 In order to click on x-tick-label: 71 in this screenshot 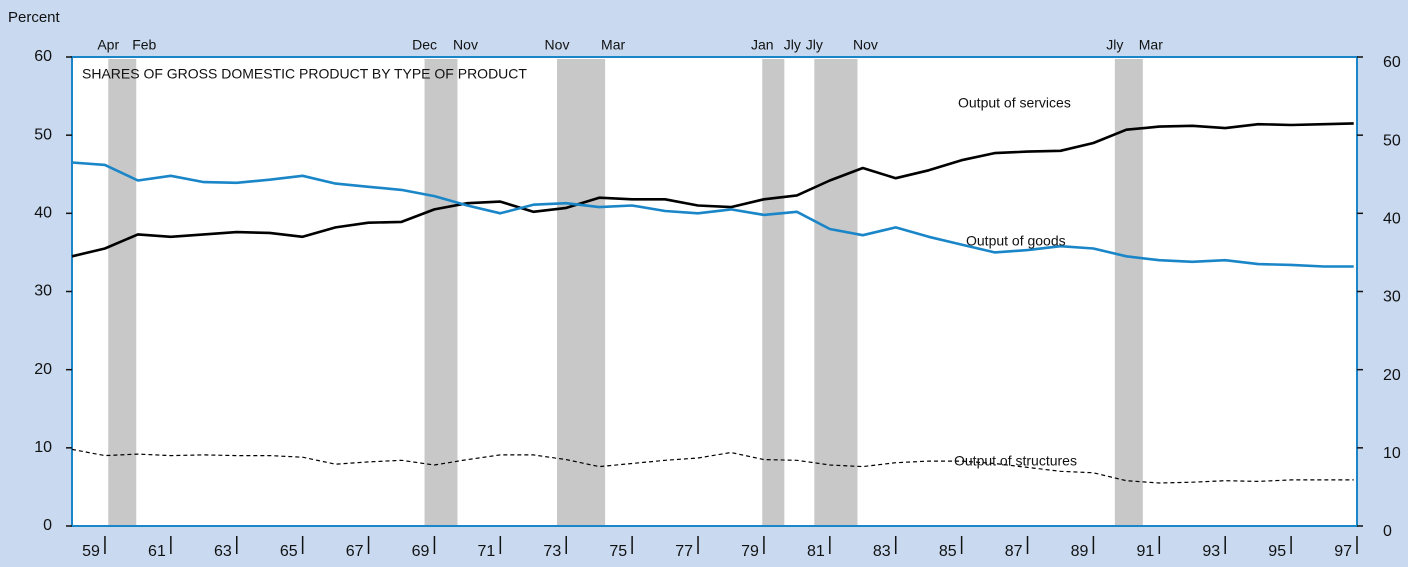, I will do `click(487, 551)`.